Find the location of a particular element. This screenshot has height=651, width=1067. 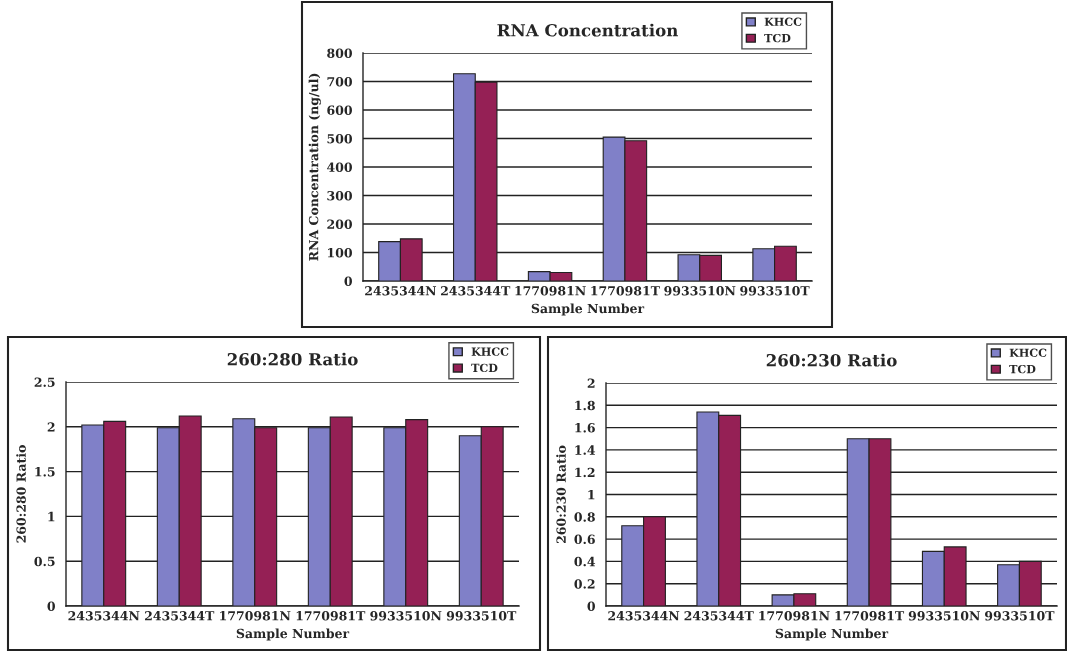

y-tick-label: 0.5 is located at coordinates (44, 561).